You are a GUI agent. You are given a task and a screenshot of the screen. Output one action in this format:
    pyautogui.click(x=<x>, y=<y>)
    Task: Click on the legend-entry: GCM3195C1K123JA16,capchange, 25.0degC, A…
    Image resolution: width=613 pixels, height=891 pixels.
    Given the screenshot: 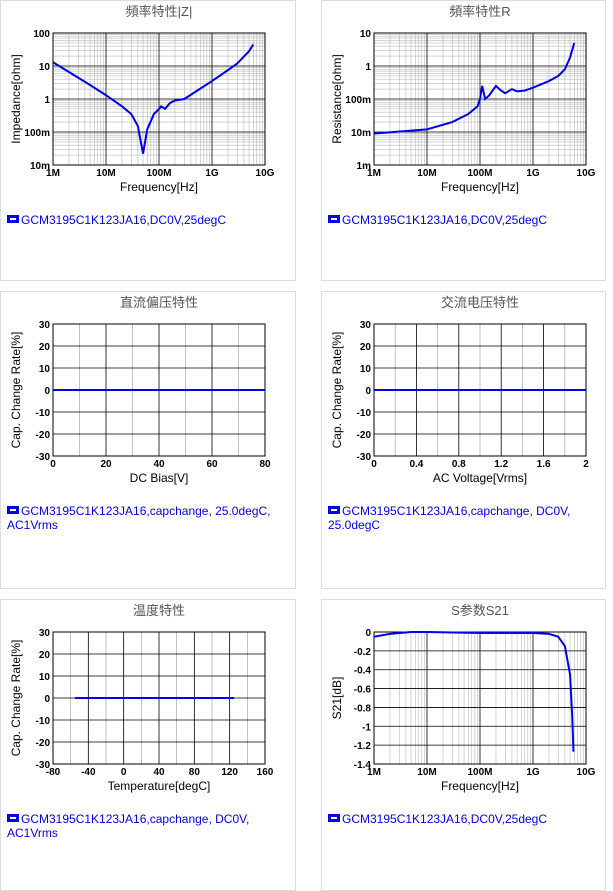 What is the action you would take?
    pyautogui.click(x=142, y=518)
    